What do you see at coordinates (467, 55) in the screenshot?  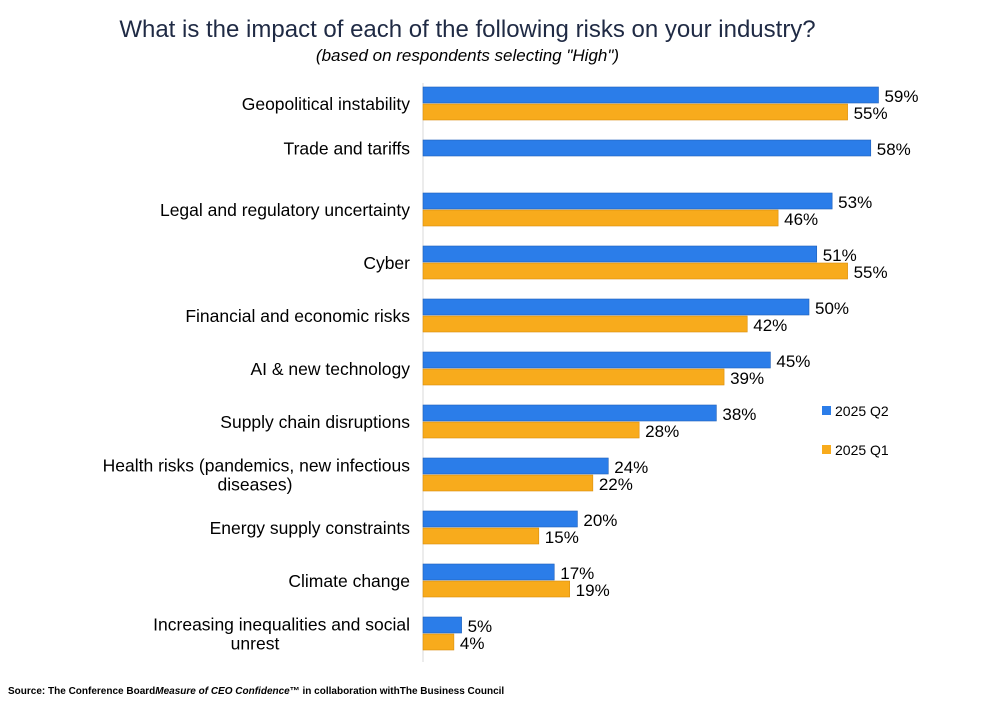 I see `chart-subtitle: (based on respondents selecting "High")` at bounding box center [467, 55].